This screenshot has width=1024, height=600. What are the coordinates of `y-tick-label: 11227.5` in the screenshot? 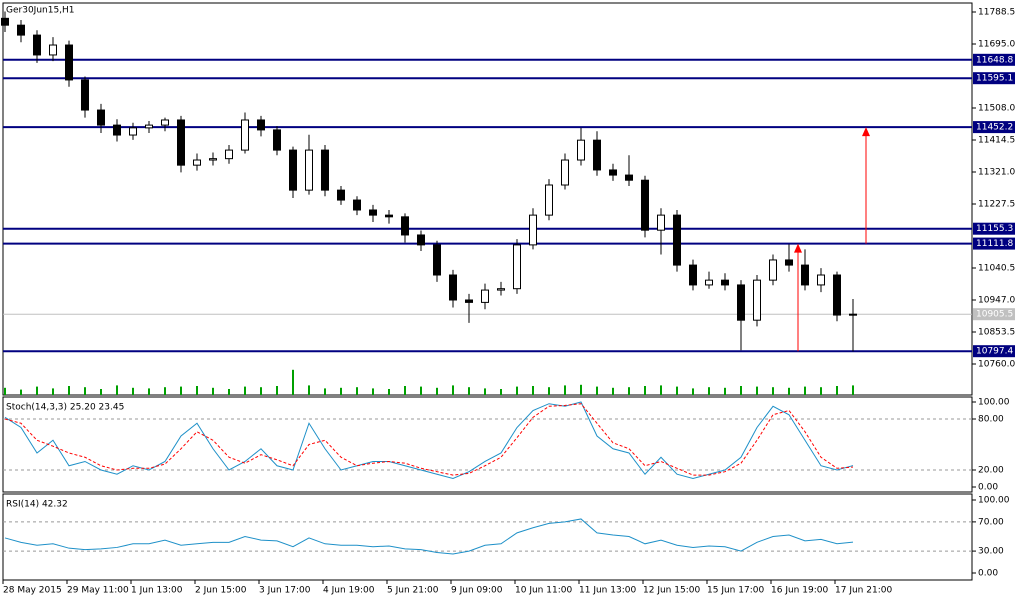 It's located at (996, 204).